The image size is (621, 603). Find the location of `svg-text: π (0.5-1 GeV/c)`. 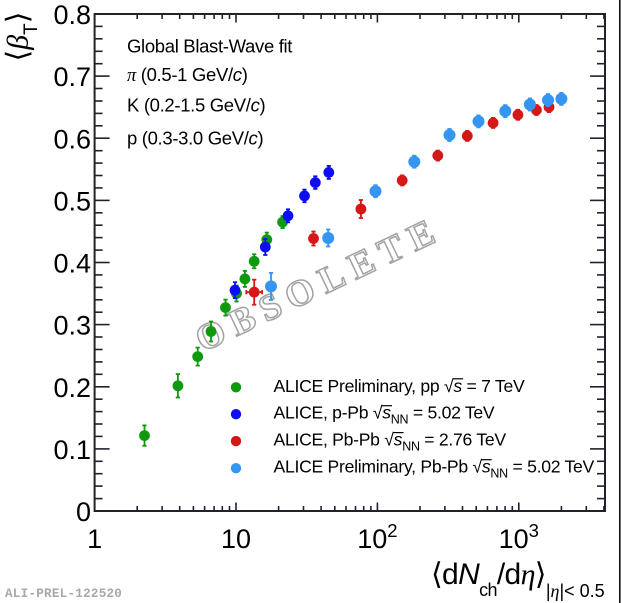

svg-text: π (0.5-1 GeV/c) is located at coordinates (187, 75).